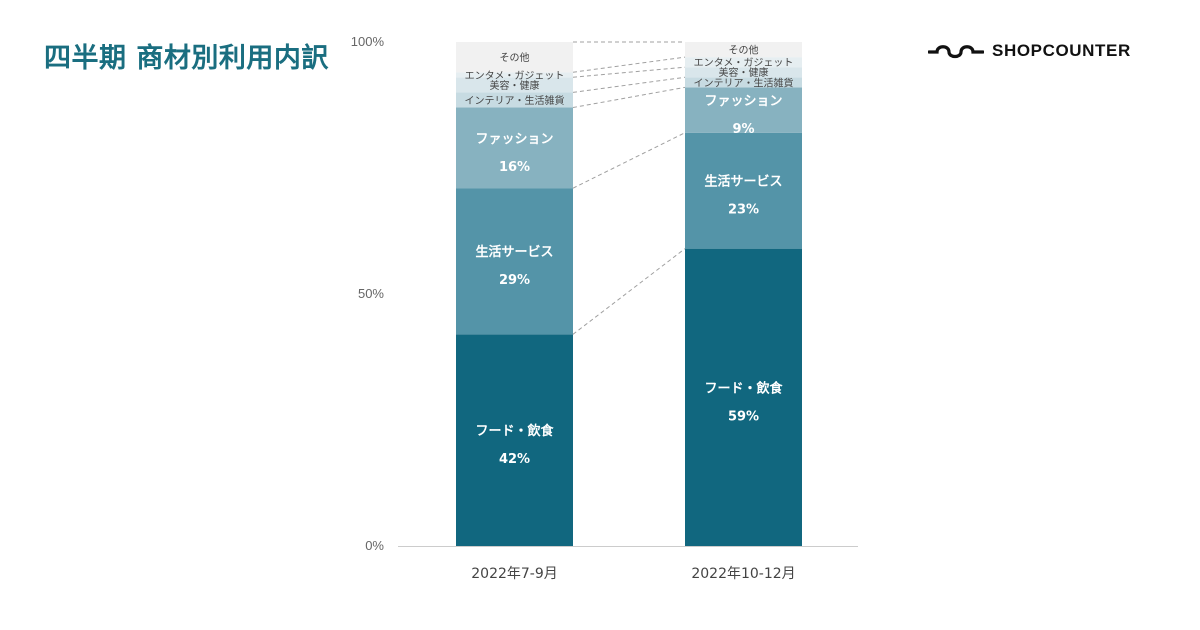 The width and height of the screenshot is (1200, 630). Describe the element at coordinates (374, 545) in the screenshot. I see `y-tick-label: 0%` at that location.